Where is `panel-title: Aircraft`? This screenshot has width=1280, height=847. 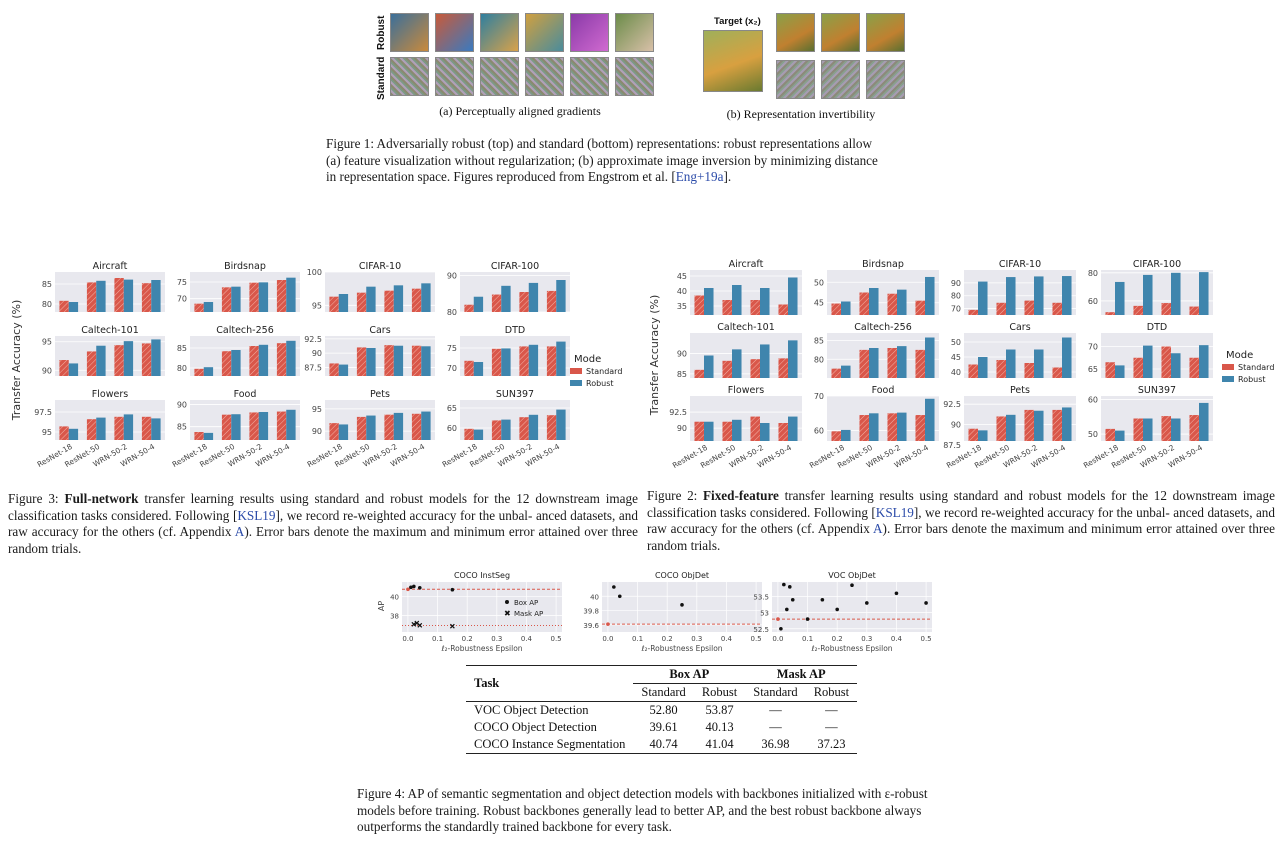
panel-title: Aircraft is located at coordinates (746, 264).